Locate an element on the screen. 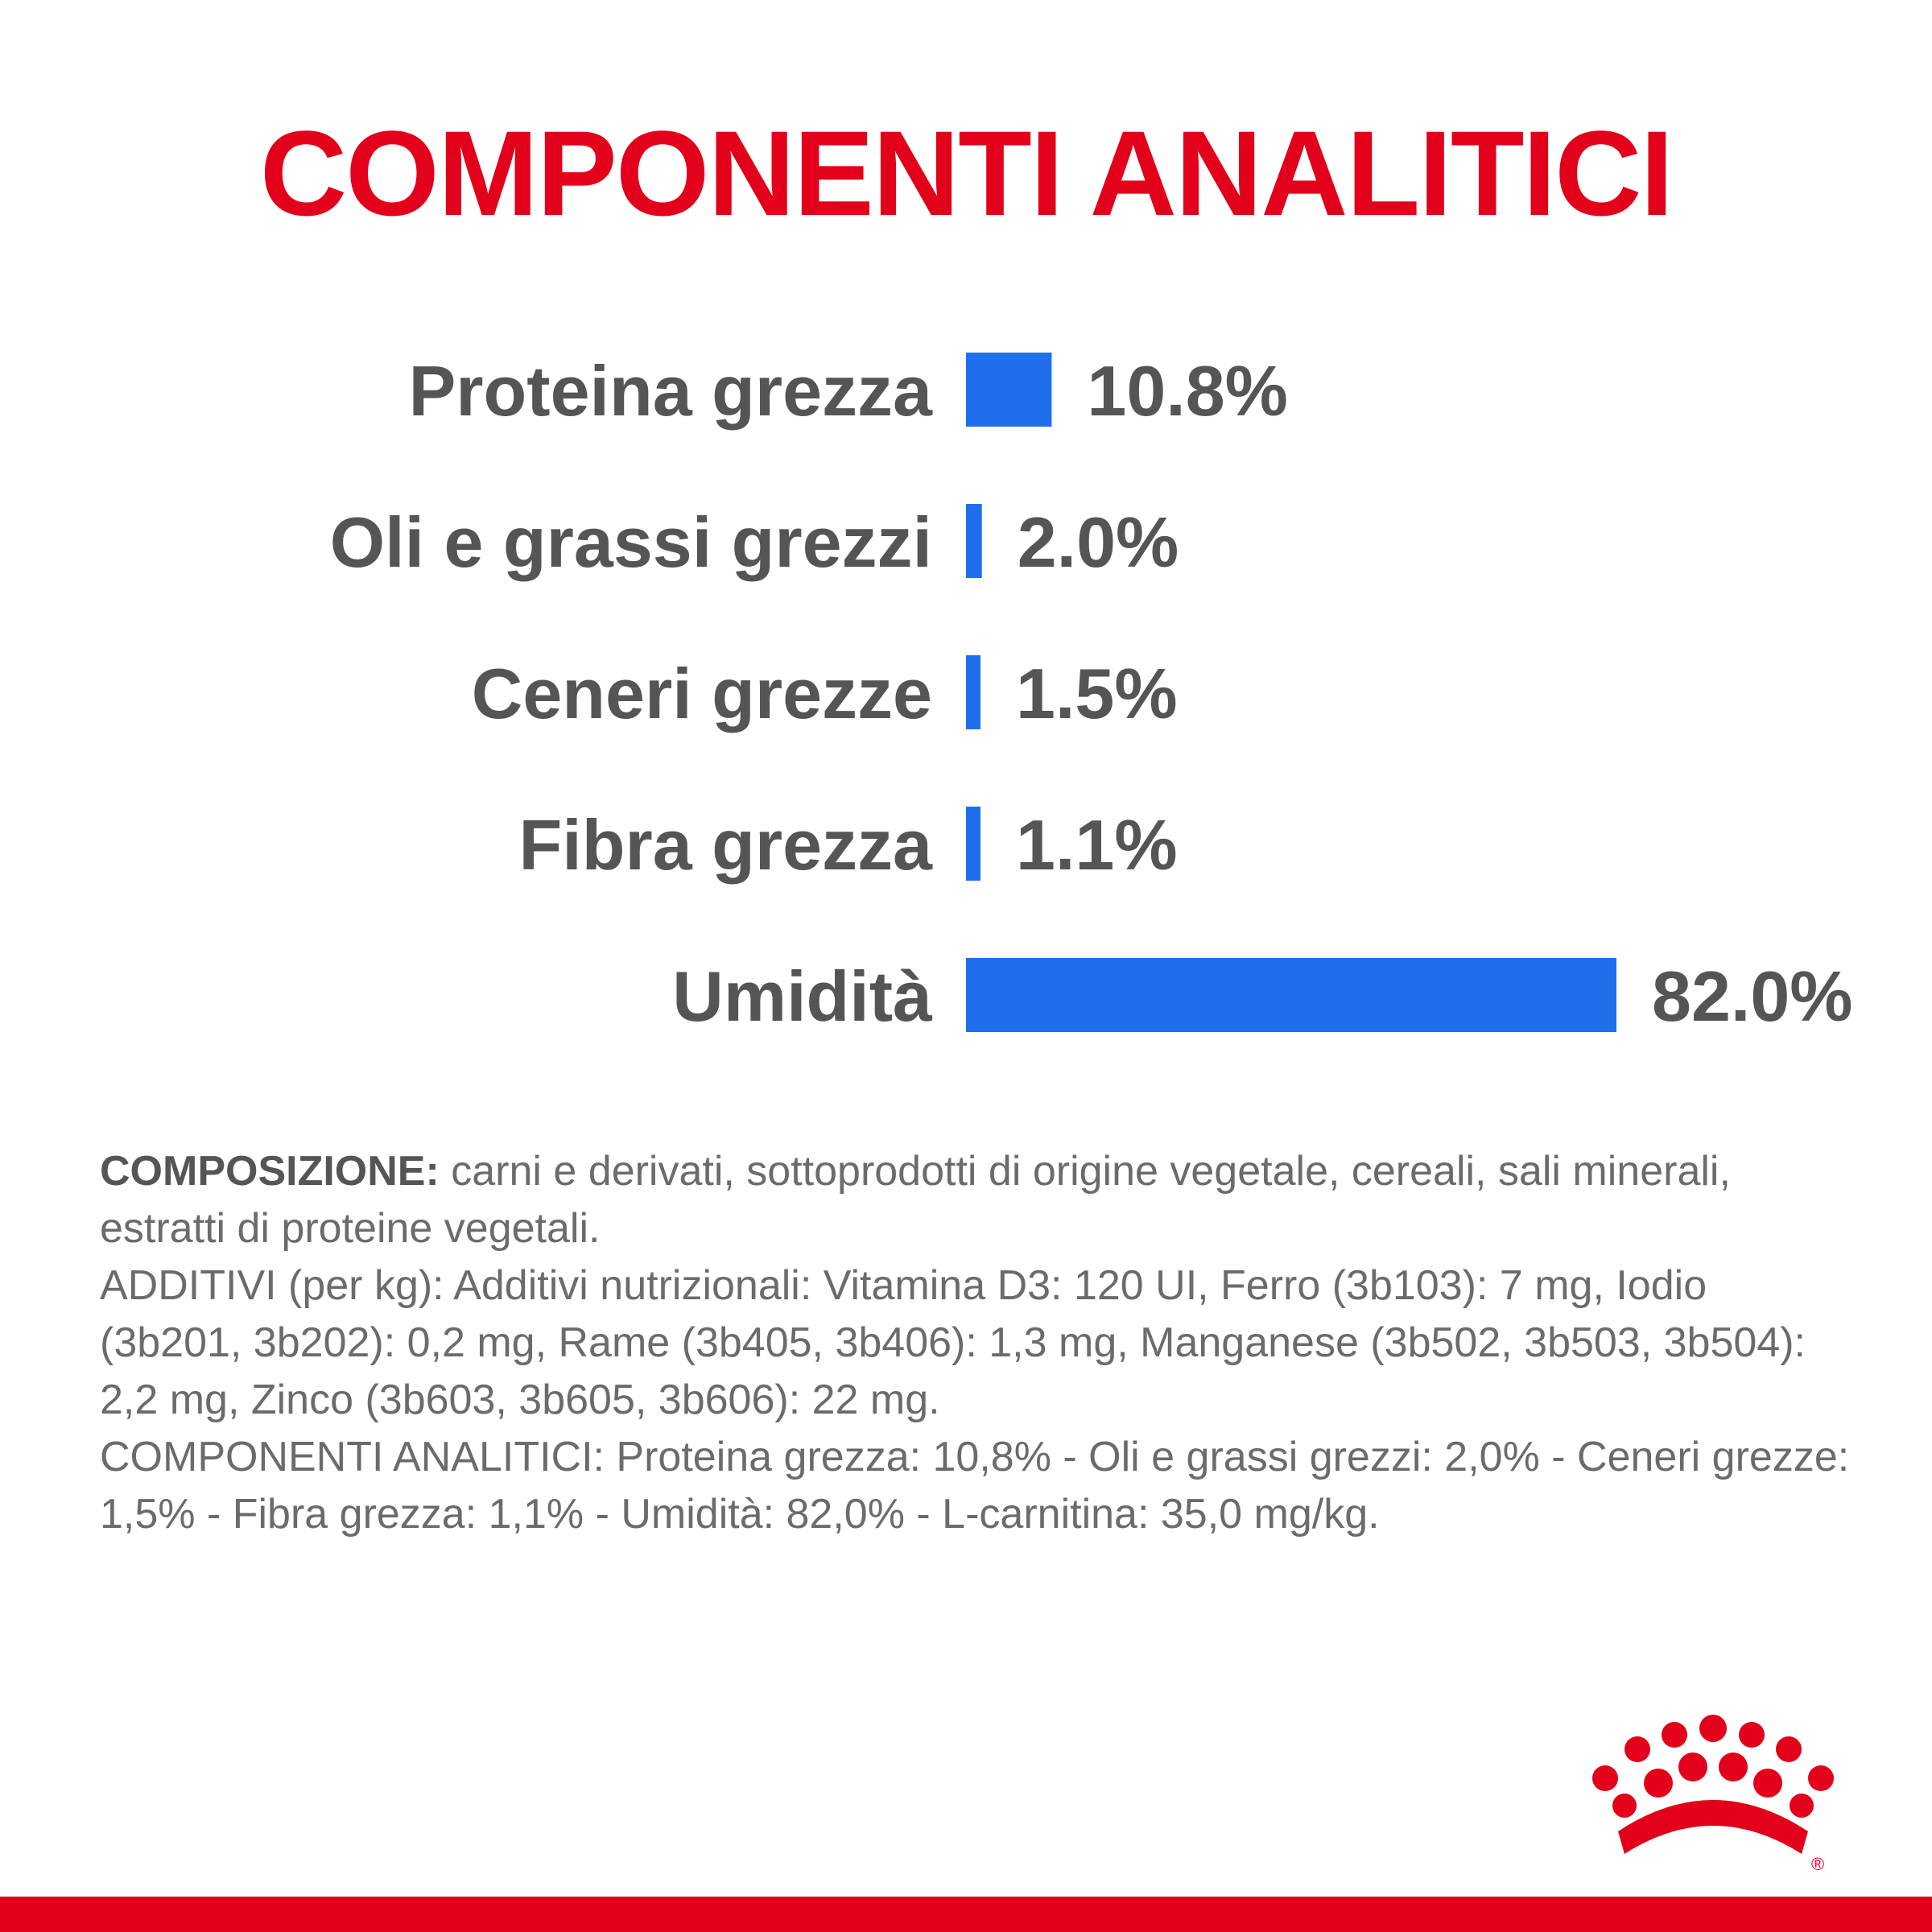 The image size is (1932, 1932). crown-base-arc is located at coordinates (1713, 1827).